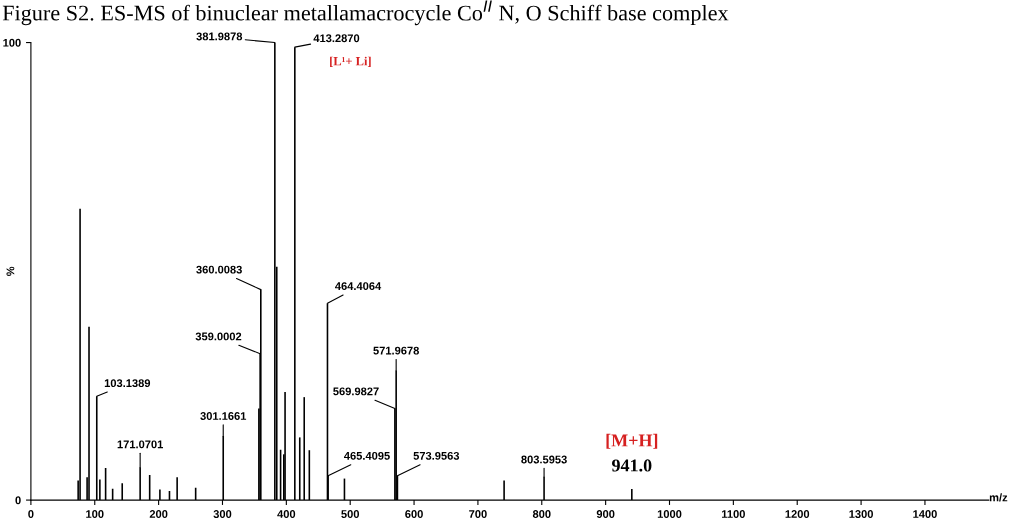  I want to click on annotation: 571.9678, so click(396, 350).